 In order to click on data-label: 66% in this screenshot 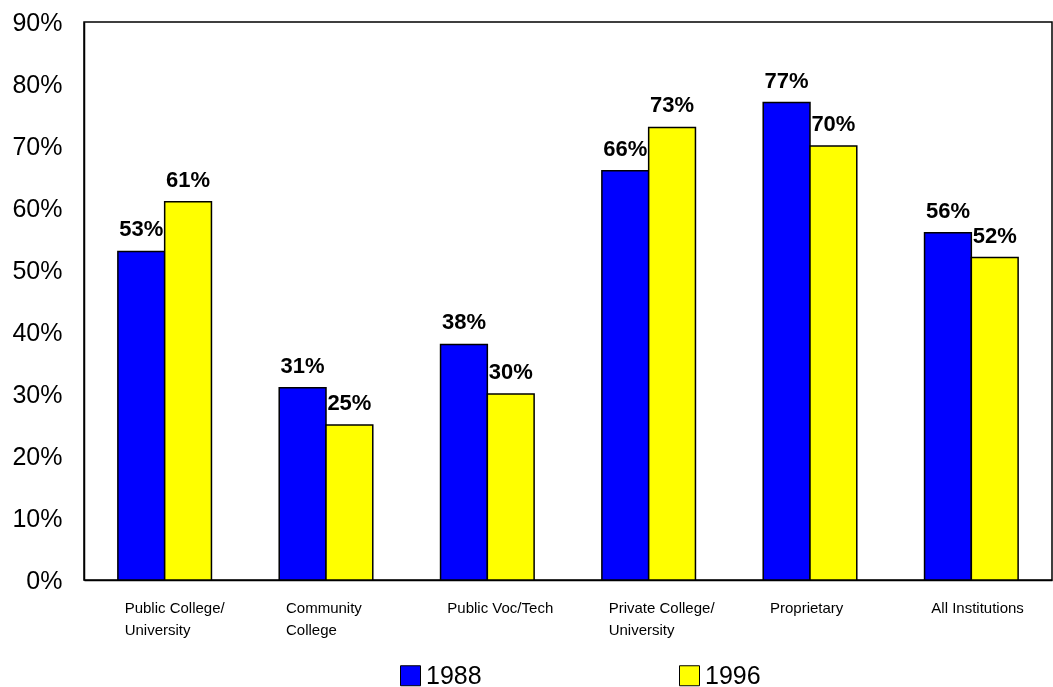, I will do `click(625, 148)`.